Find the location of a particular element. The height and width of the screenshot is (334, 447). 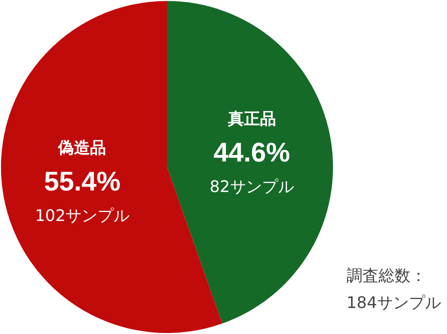

data-label: 44.6% is located at coordinates (251, 152).